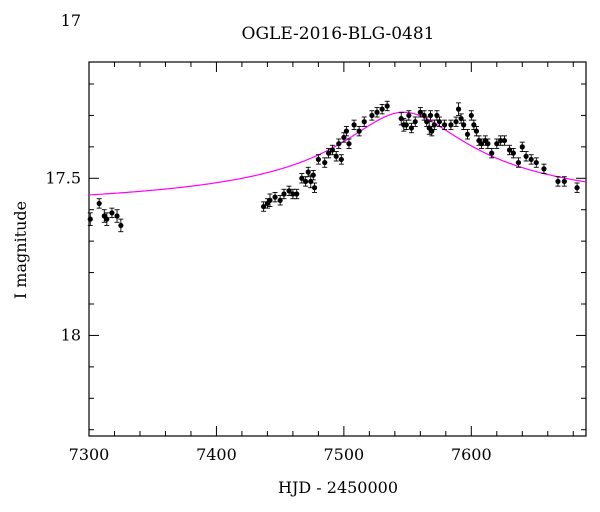 The width and height of the screenshot is (600, 512). I want to click on x-axis-label: HJD - 2450000, so click(338, 487).